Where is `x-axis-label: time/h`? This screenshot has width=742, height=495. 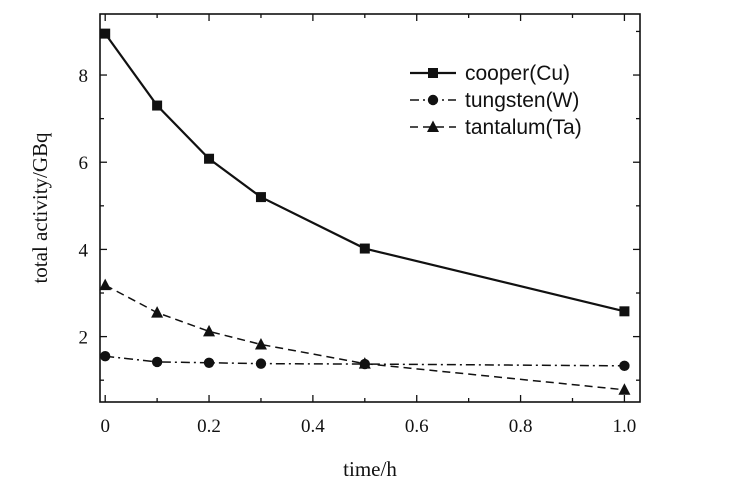
x-axis-label: time/h is located at coordinates (370, 469).